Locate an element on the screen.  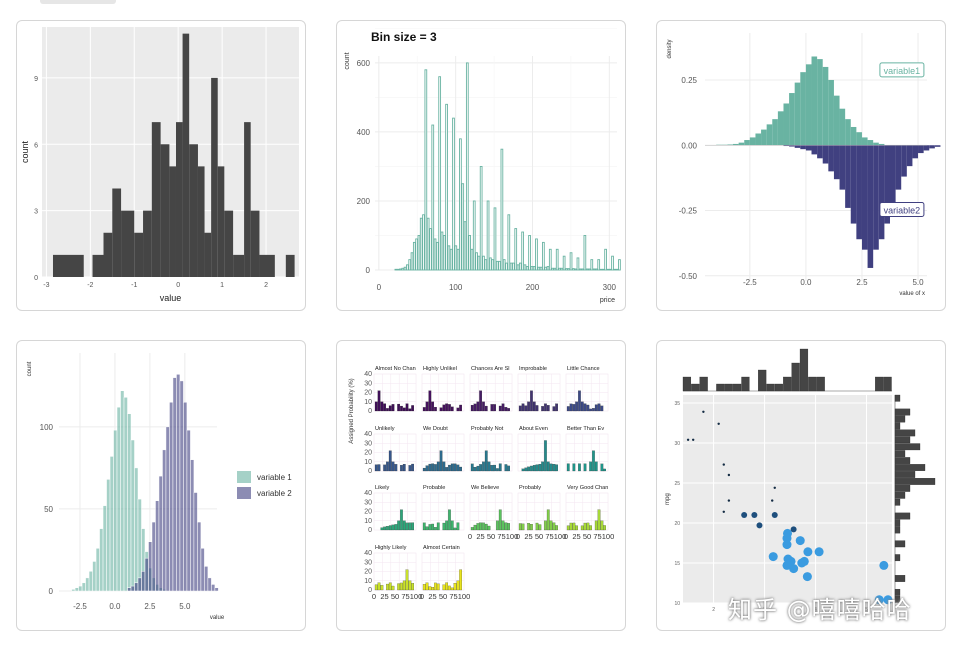
basic-histogram-chart: 0 3 6 9 -3 -2 -1 0 1 2 value count is located at coordinates (159, 165).